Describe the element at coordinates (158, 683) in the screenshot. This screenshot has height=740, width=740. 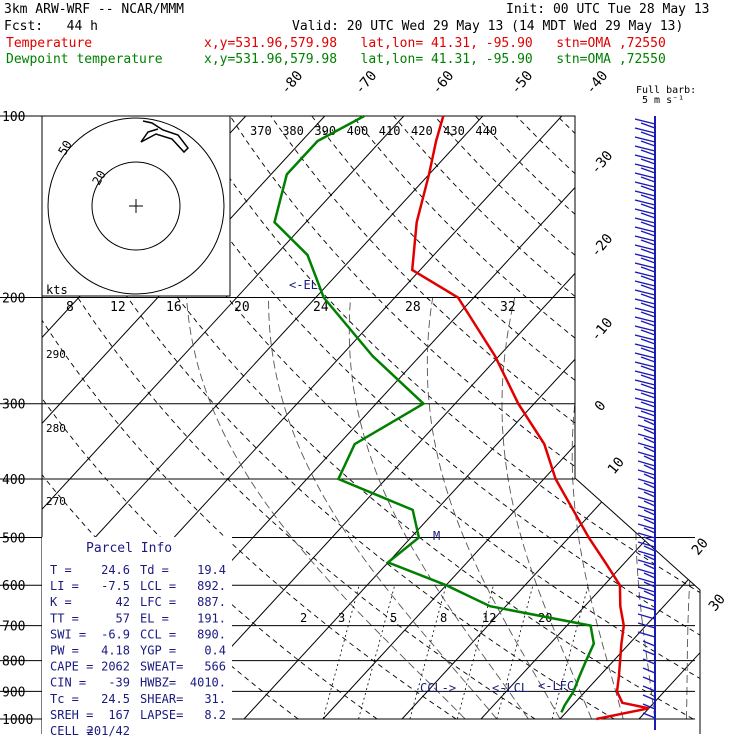
I see `parcel-label: HWBZ=` at that location.